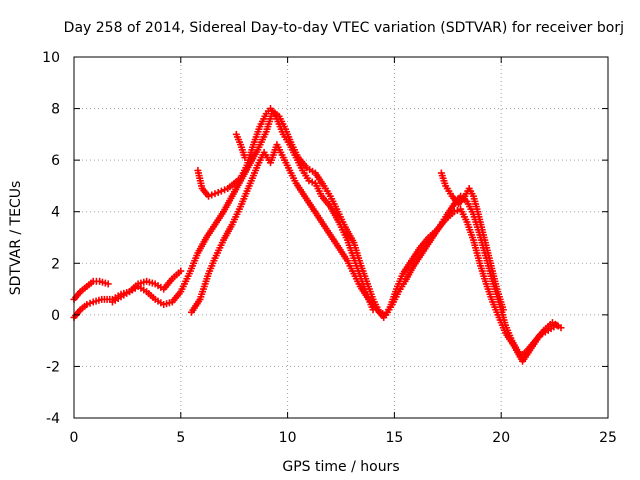 Image resolution: width=640 pixels, height=480 pixels. I want to click on y-axis-label: SDTVAR / TECUs, so click(16, 238).